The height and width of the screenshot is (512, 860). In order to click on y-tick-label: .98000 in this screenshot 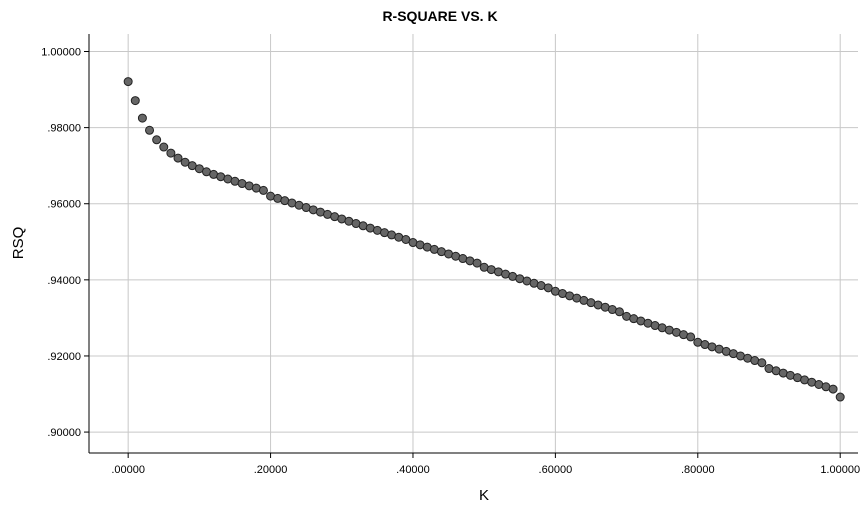, I will do `click(64, 129)`.